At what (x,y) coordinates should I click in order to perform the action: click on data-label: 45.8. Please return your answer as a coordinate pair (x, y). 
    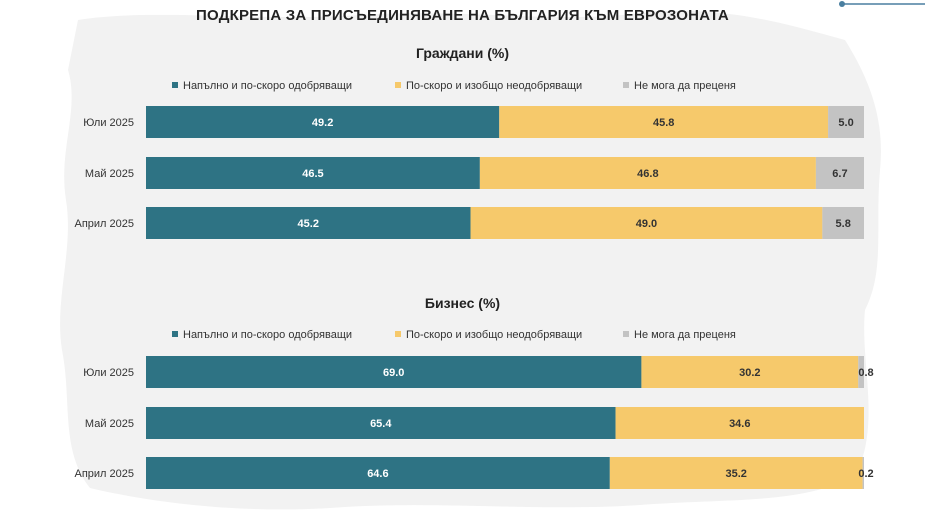
    Looking at the image, I should click on (663, 123).